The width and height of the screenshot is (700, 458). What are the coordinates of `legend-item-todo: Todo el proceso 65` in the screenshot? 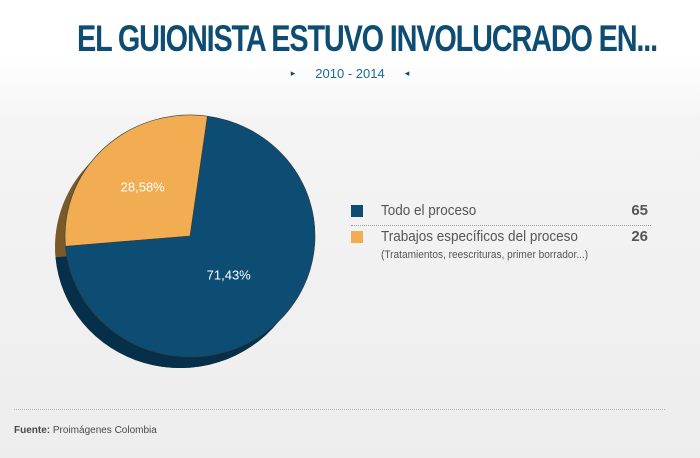 It's located at (501, 215).